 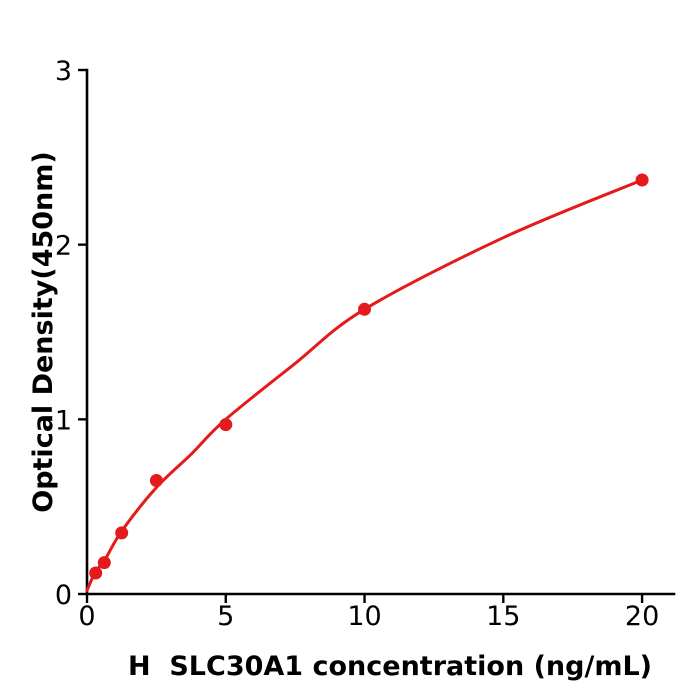 I want to click on y-tick-label: 2, so click(x=63, y=246).